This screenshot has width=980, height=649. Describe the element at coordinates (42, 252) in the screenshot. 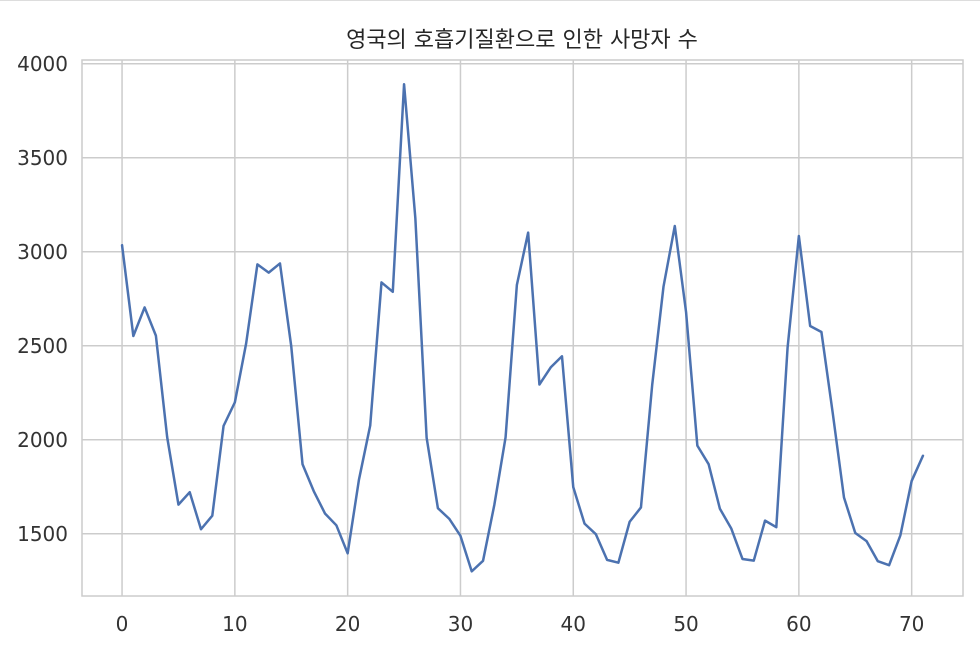

I see `y-tick-label: 3000` at that location.